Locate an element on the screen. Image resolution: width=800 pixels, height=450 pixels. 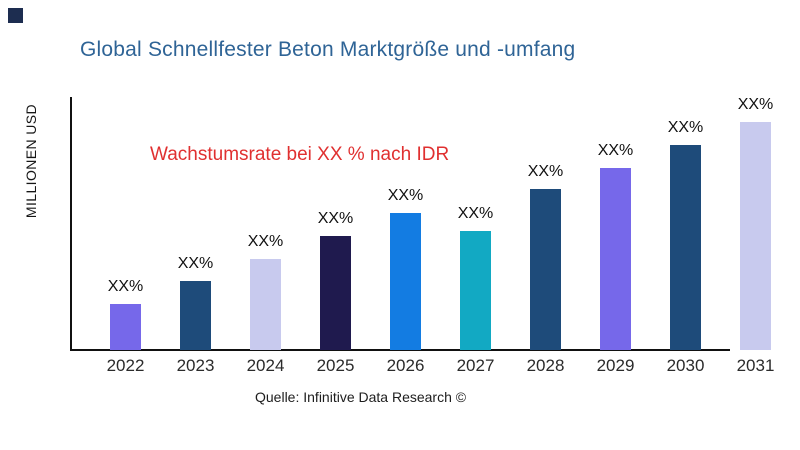
brand-mark is located at coordinates (15, 15).